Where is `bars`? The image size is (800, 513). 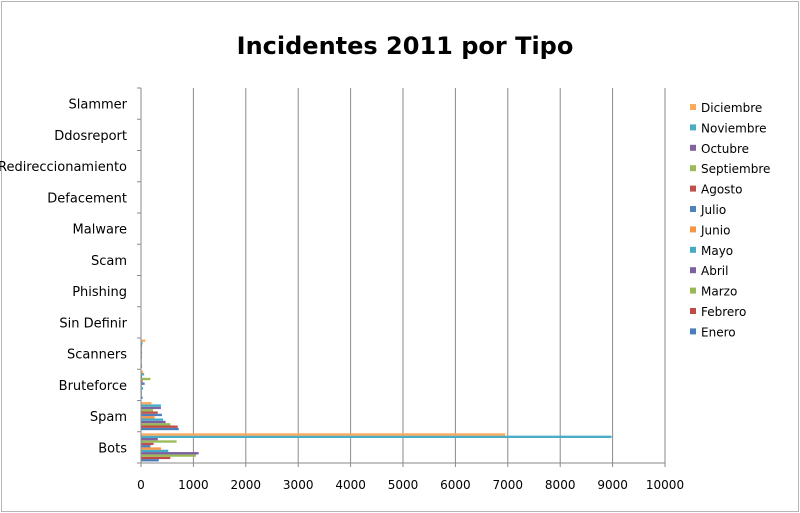 bars is located at coordinates (376, 400).